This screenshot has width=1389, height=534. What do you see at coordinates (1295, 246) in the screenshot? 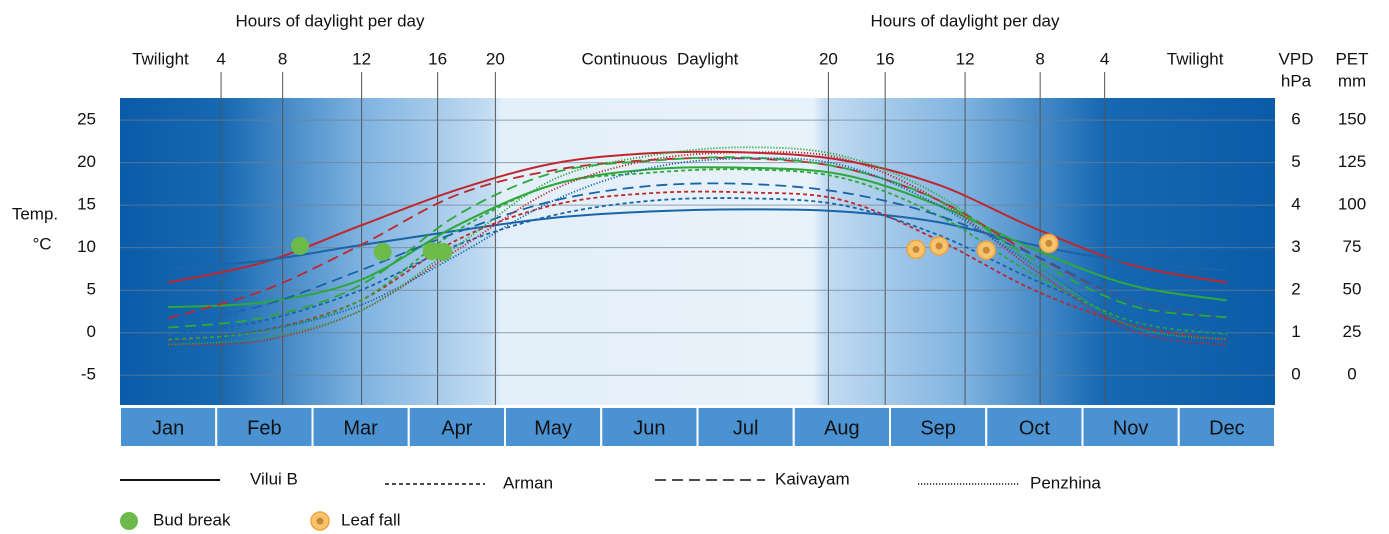
I see `y2-tick-label: 3` at bounding box center [1295, 246].